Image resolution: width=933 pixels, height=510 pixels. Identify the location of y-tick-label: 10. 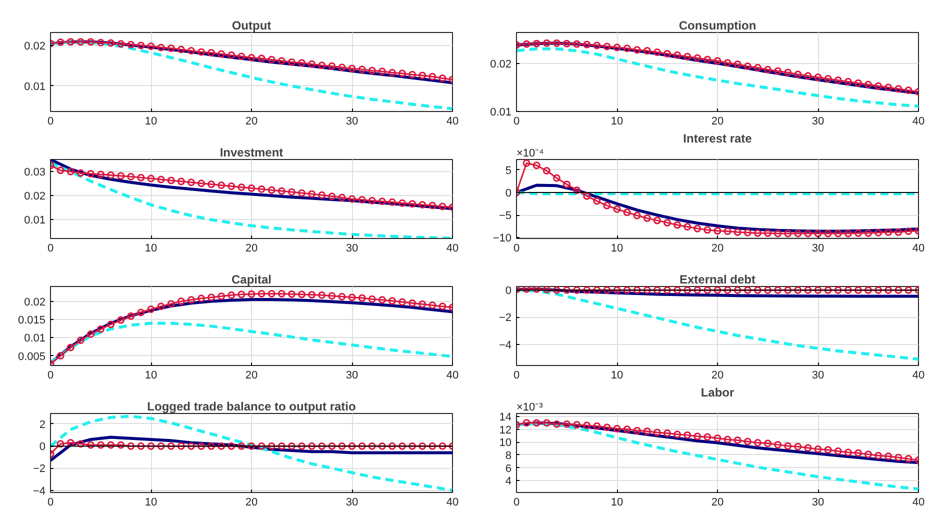
(505, 443).